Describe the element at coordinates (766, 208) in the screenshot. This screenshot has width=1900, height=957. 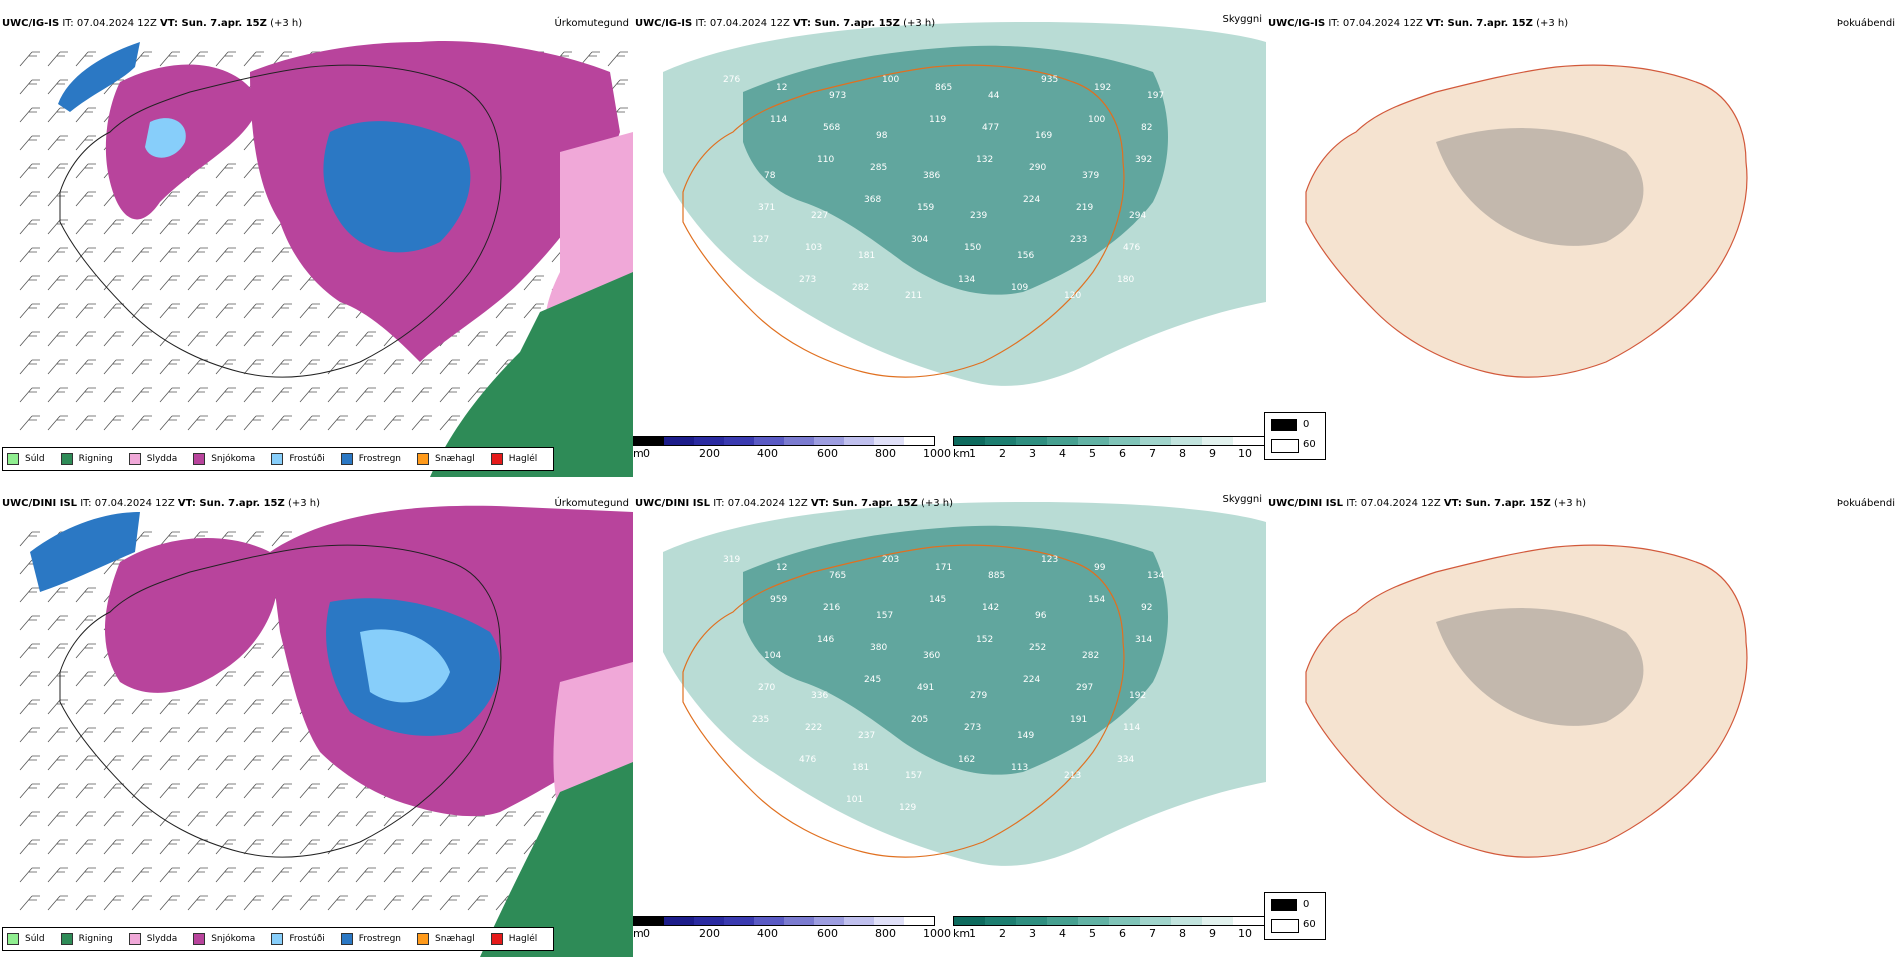
I see `ceiling-label: 371` at that location.